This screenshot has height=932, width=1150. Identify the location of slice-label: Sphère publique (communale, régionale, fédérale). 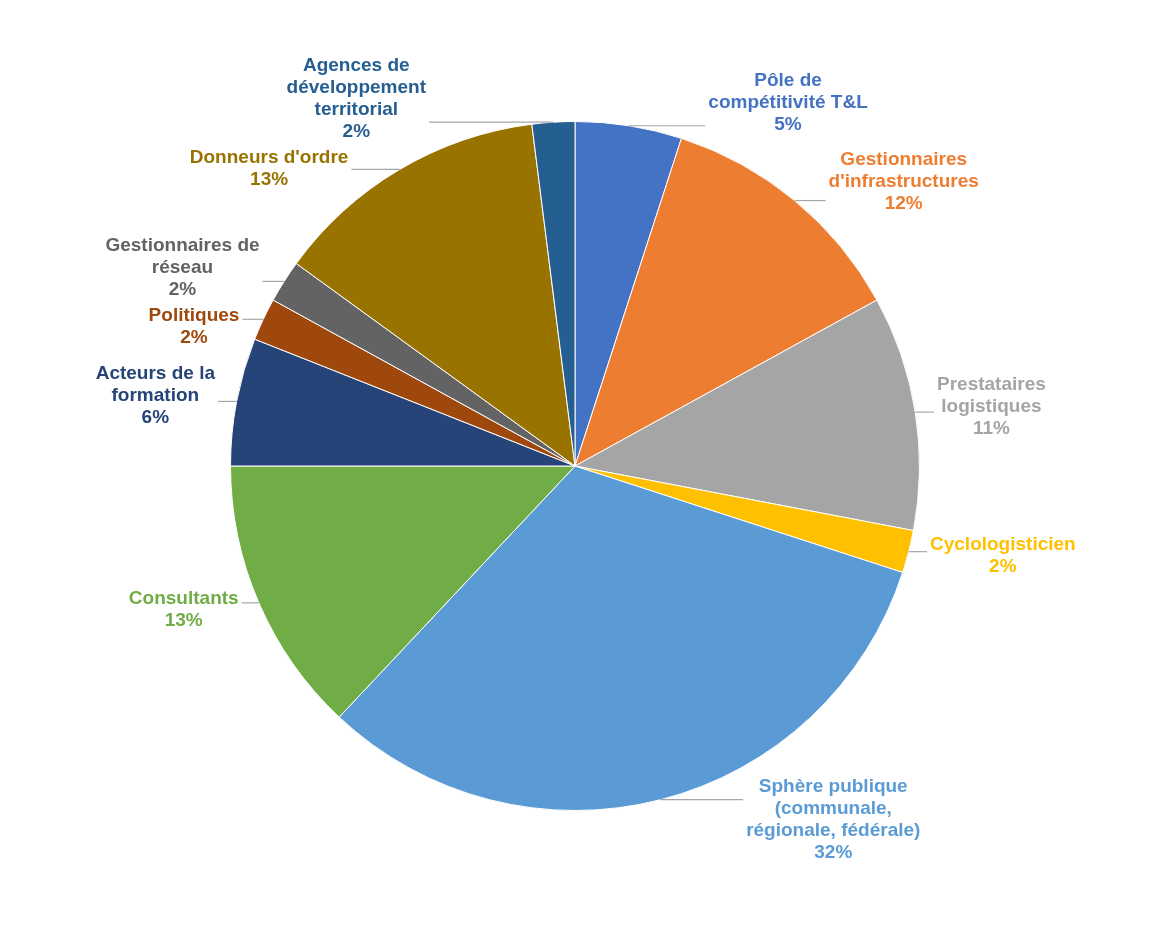
(833, 807).